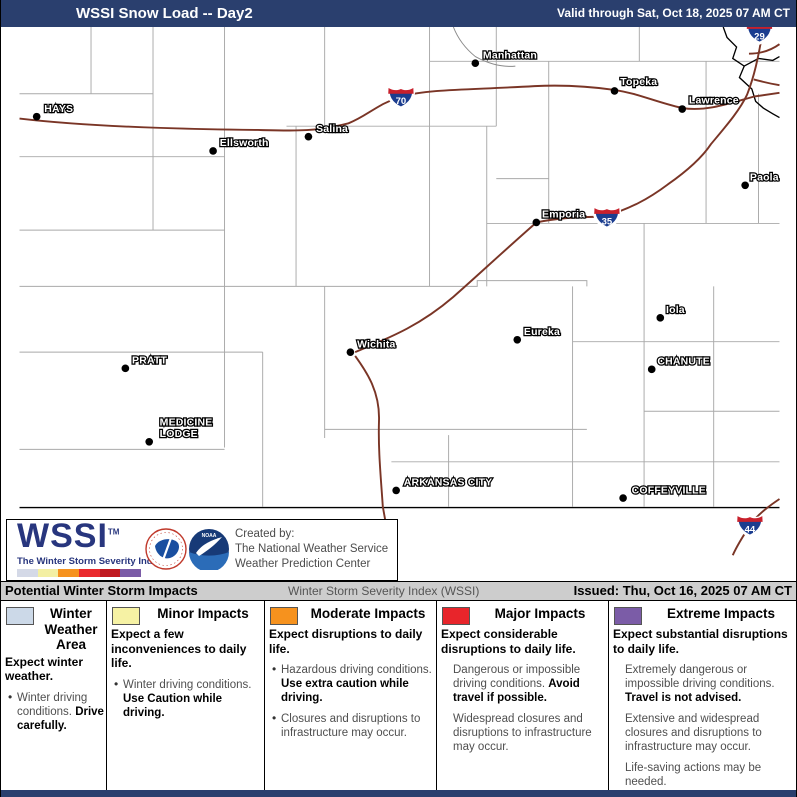  What do you see at coordinates (683, 362) in the screenshot?
I see `city-label-chanute: CHANUTE` at bounding box center [683, 362].